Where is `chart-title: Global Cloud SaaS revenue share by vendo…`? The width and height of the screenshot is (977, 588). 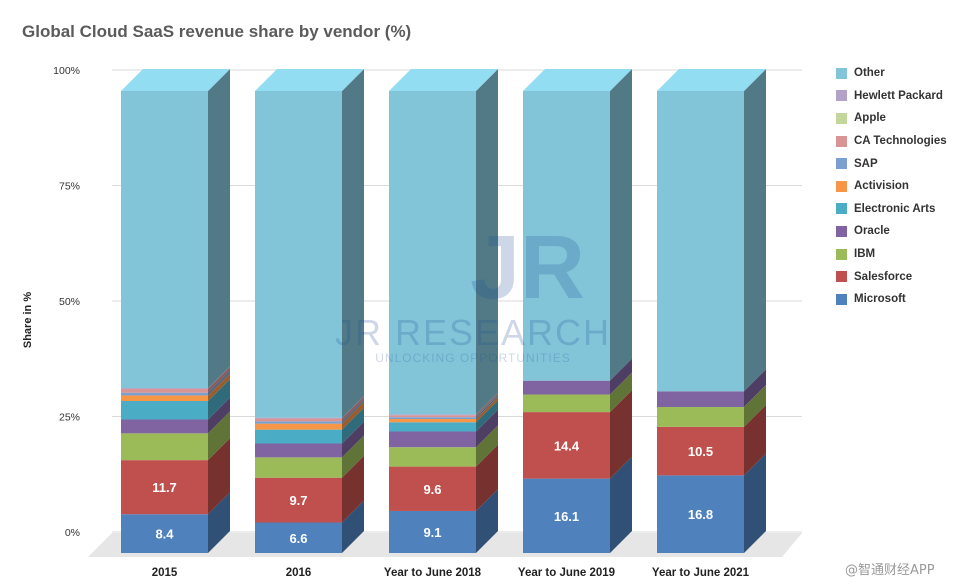
chart-title: Global Cloud SaaS revenue share by vendo… is located at coordinates (217, 31).